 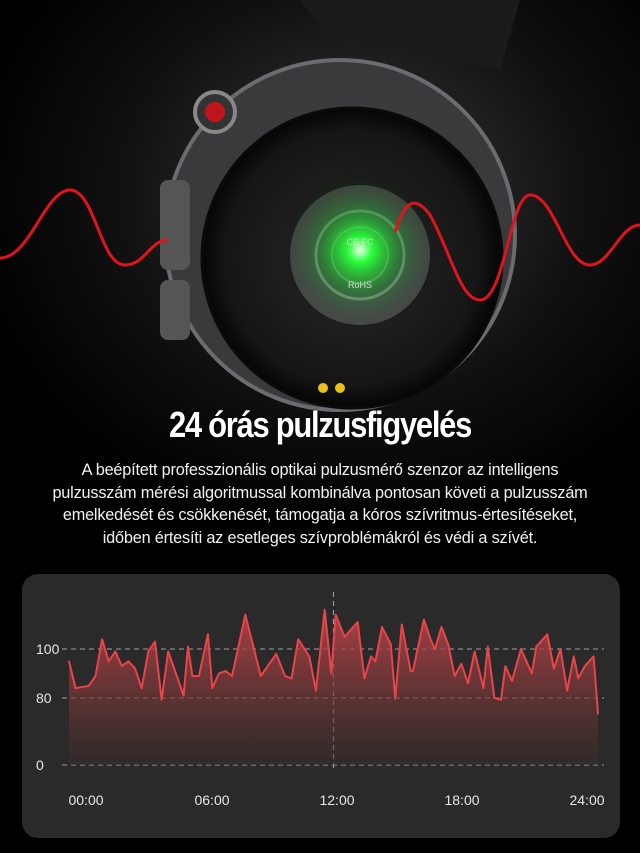 What do you see at coordinates (516, 247) in the screenshot?
I see `heartbeat-wave-right` at bounding box center [516, 247].